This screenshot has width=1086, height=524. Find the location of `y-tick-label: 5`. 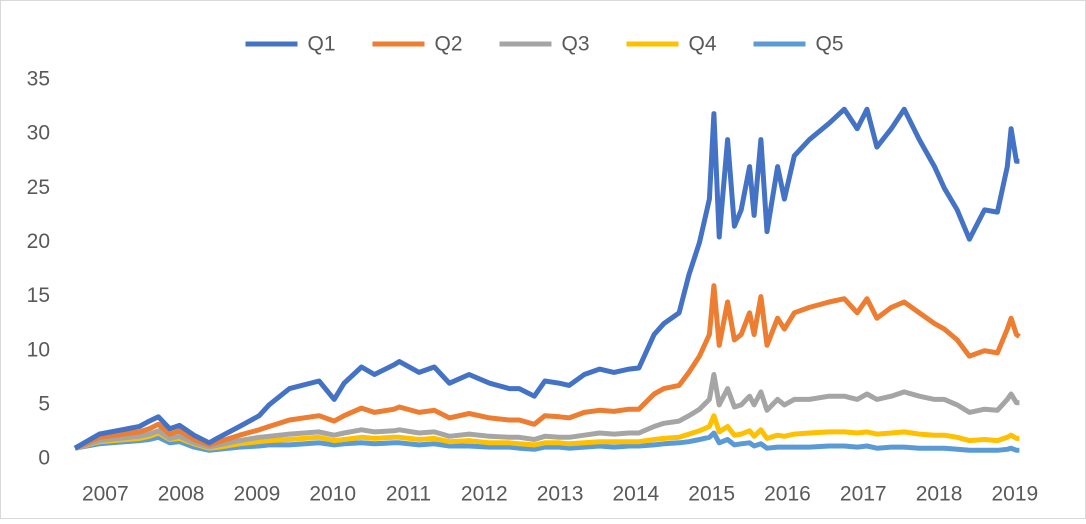

y-tick-label: 5 is located at coordinates (44, 403).